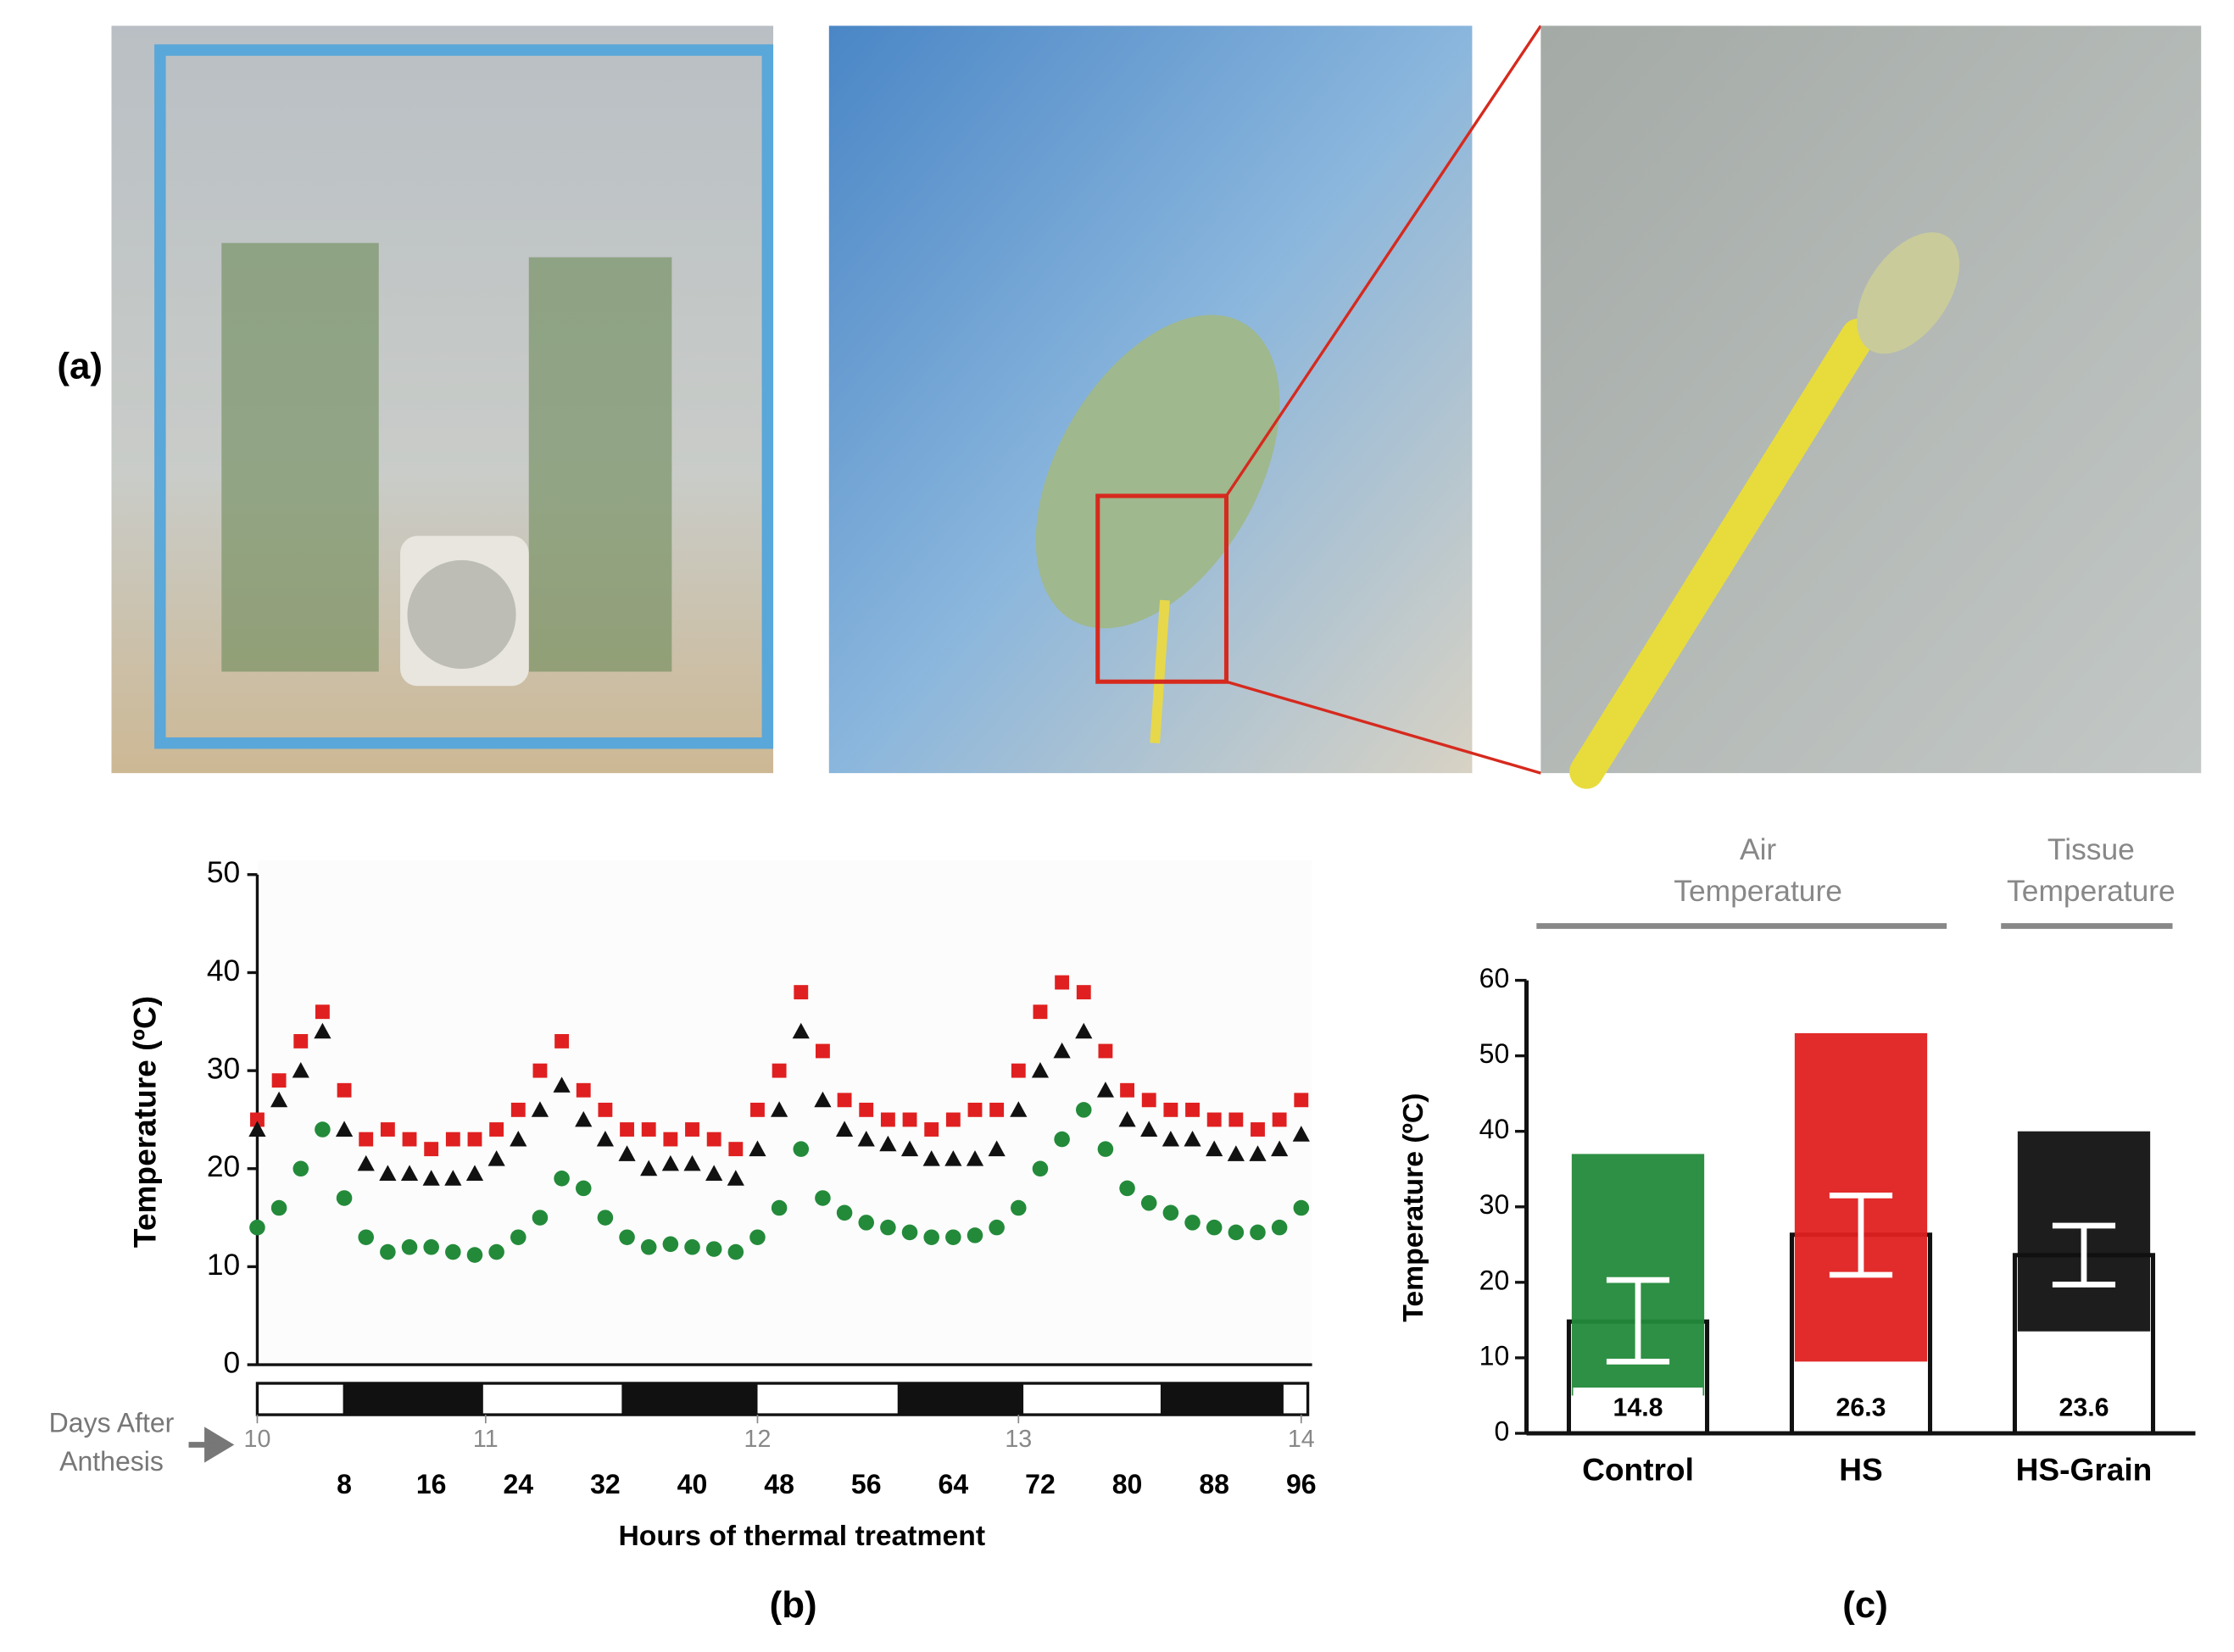 The height and width of the screenshot is (1652, 2234). Describe the element at coordinates (1909, 293) in the screenshot. I see `grain` at that location.